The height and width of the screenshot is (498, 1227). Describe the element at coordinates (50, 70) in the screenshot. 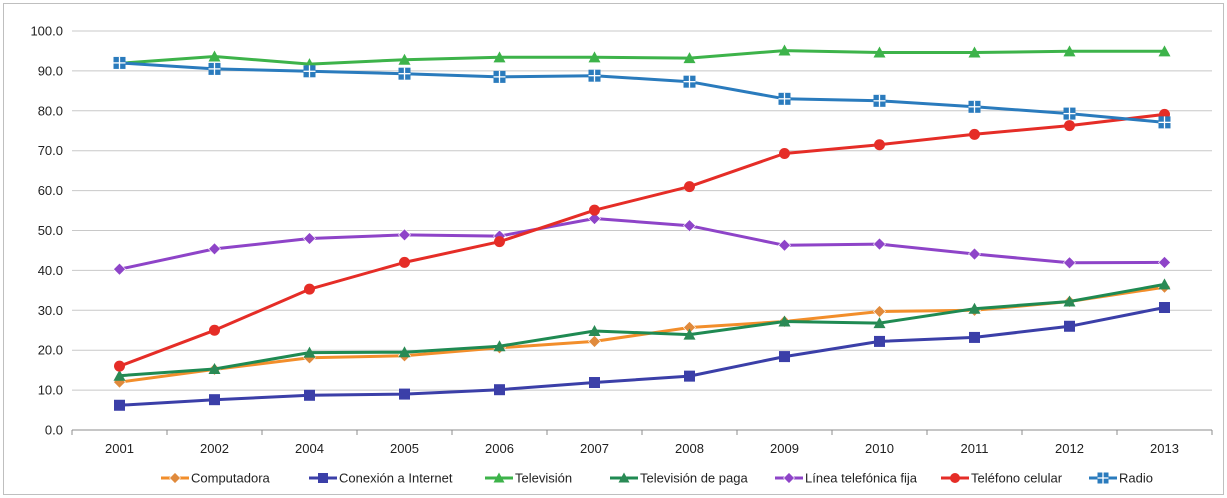

I see `y-tick-label: 90.0` at that location.